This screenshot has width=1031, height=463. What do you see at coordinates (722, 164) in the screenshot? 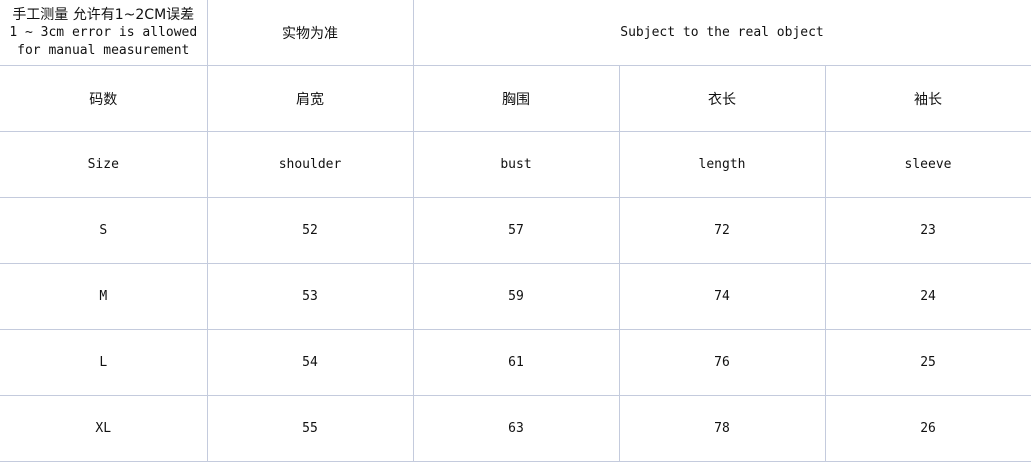
I see `column-header-en: length` at bounding box center [722, 164].